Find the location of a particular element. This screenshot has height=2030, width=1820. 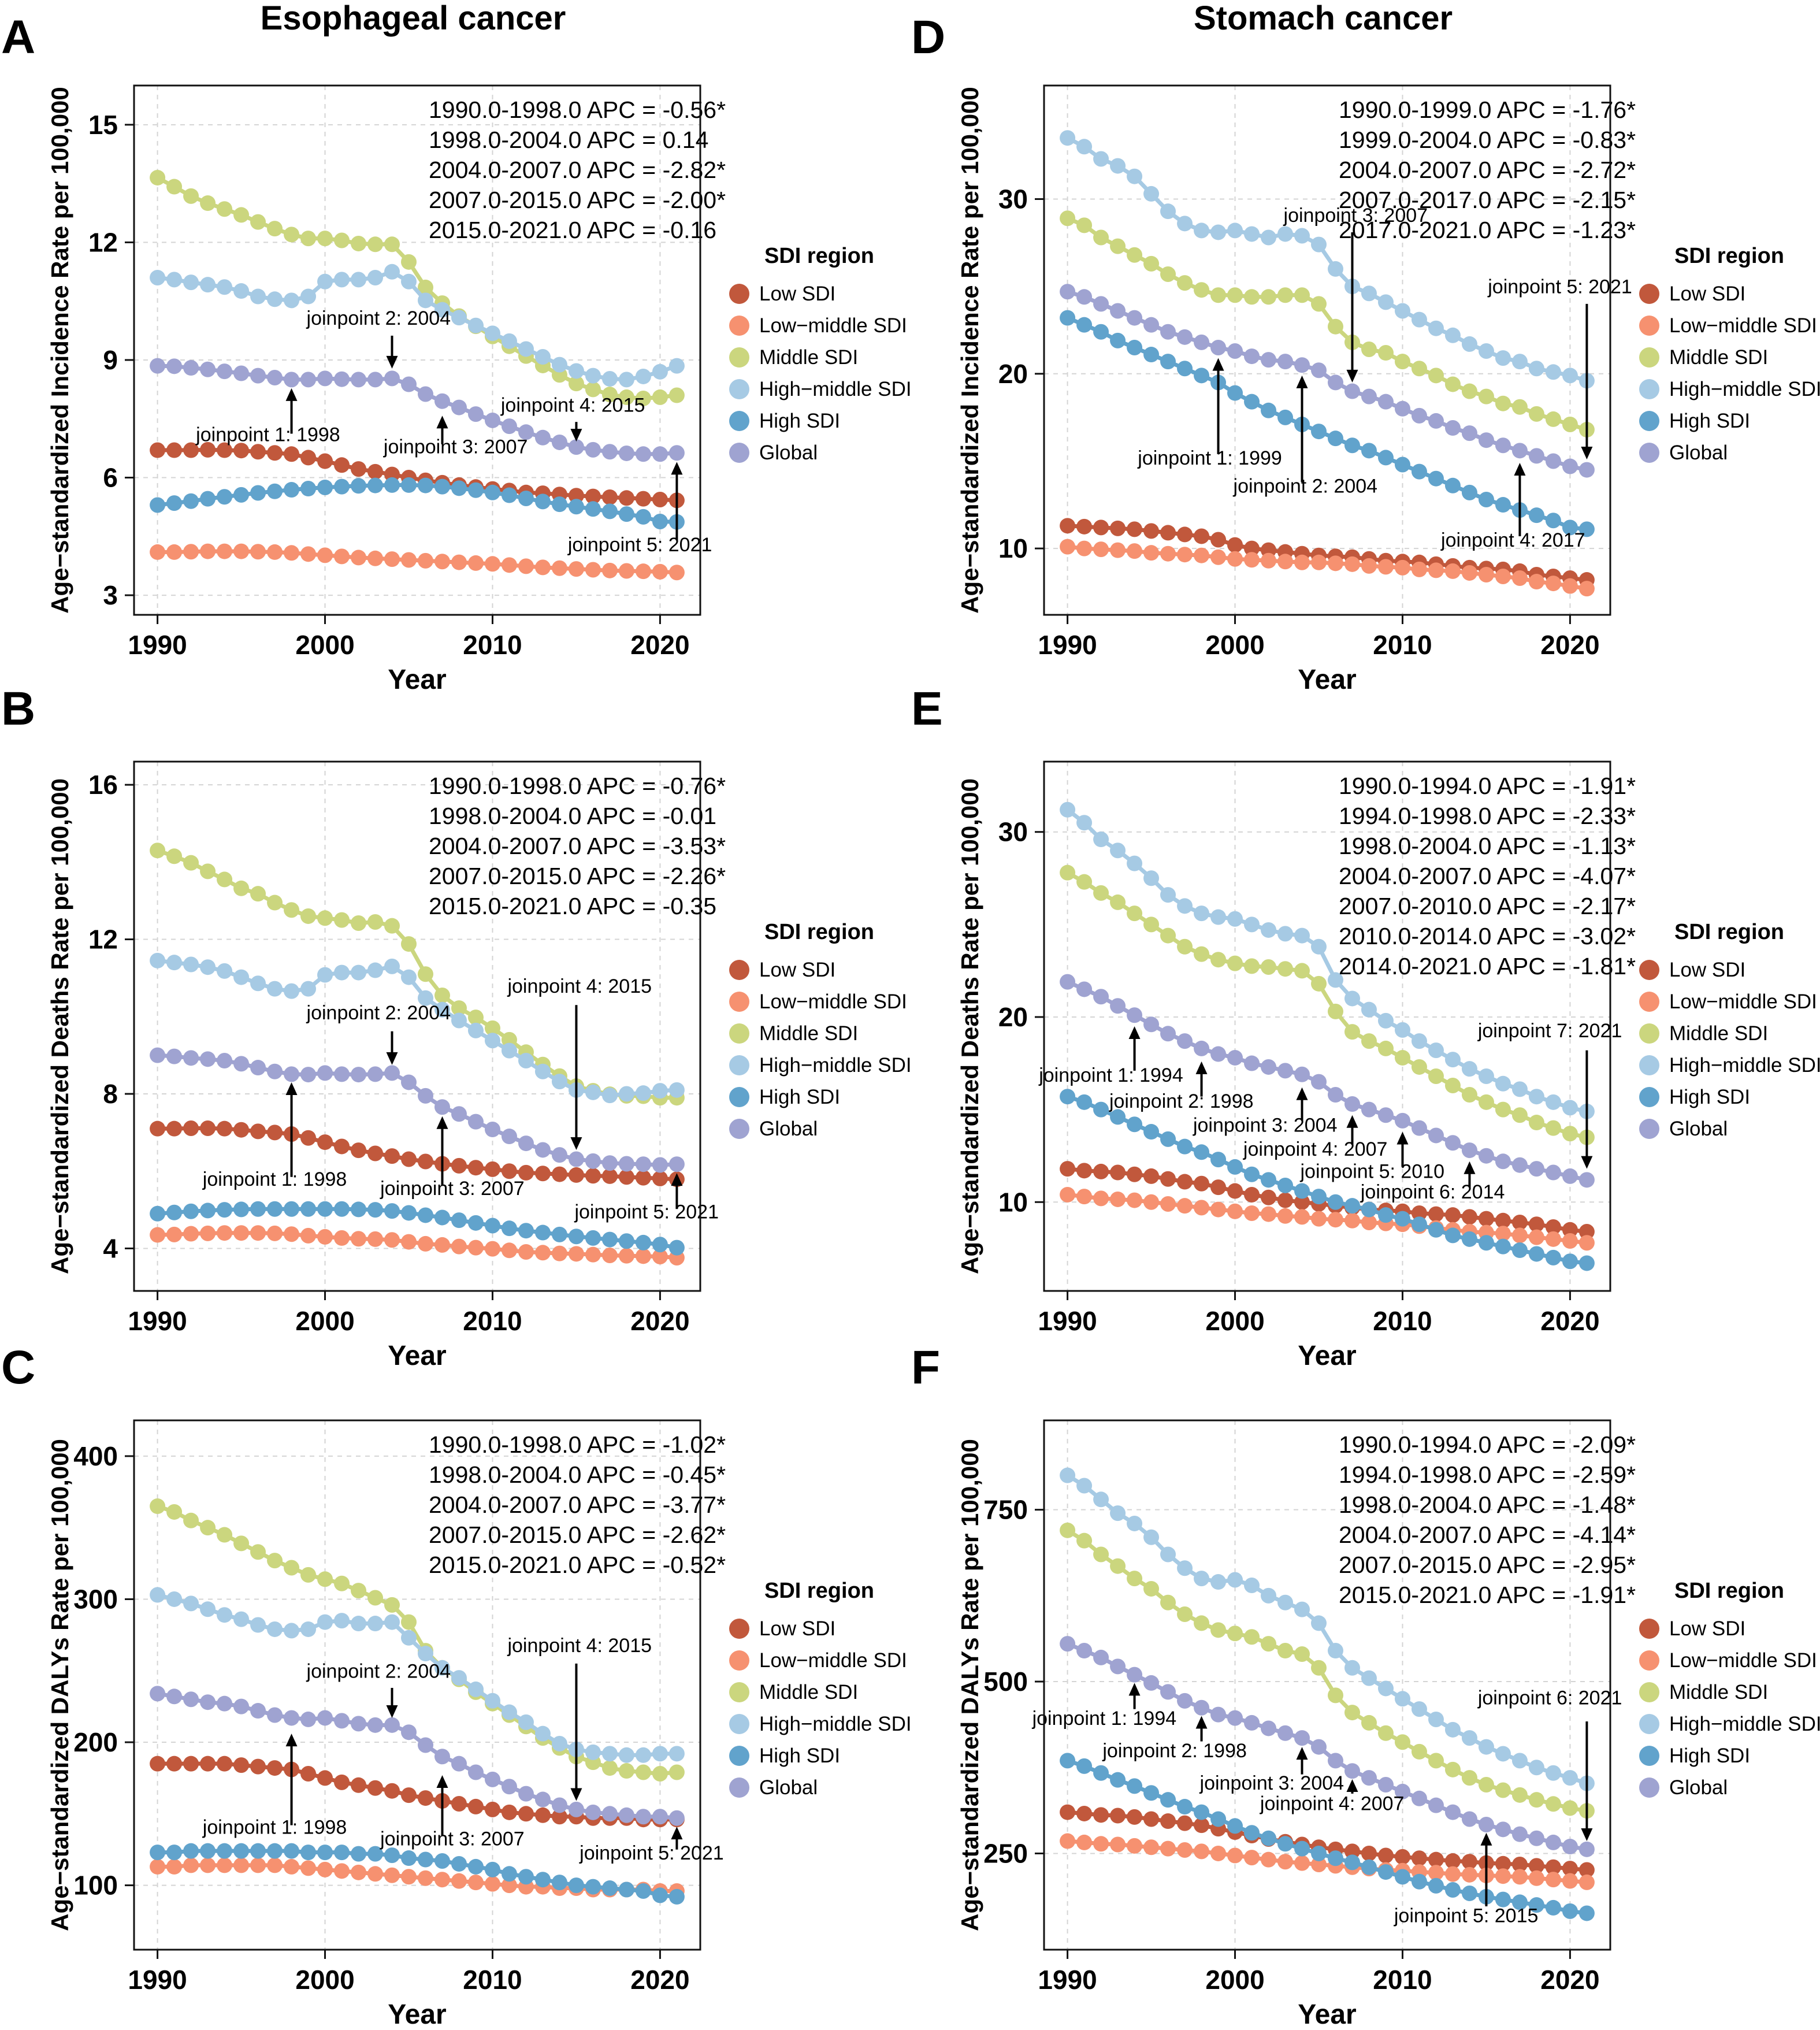

svg-text: 400 is located at coordinates (95, 1456).